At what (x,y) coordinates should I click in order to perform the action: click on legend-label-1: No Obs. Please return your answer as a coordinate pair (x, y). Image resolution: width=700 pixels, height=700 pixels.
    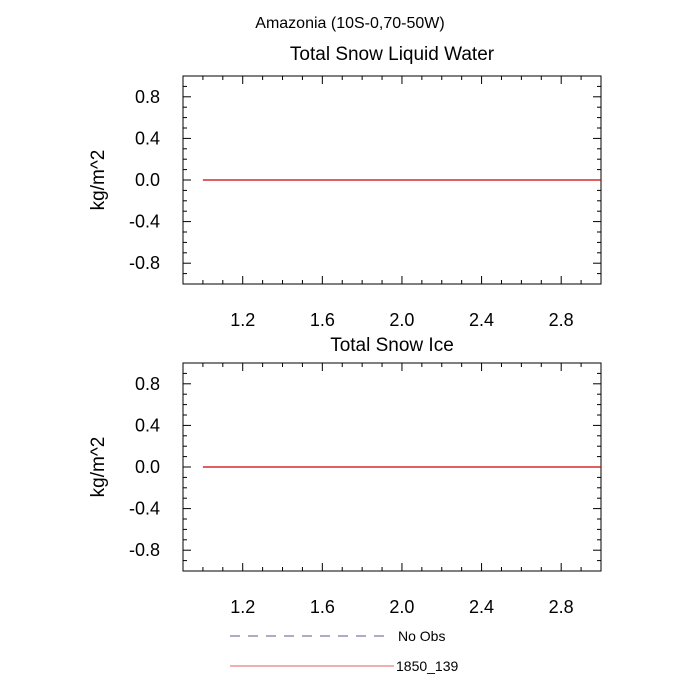
    Looking at the image, I should click on (421, 636).